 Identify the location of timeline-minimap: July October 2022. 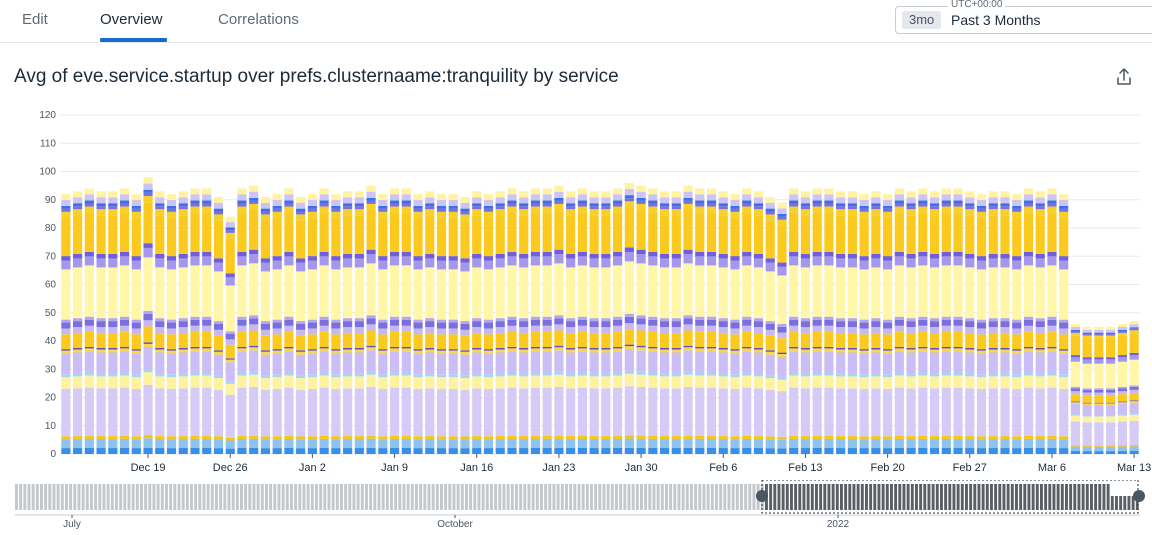
(576, 507).